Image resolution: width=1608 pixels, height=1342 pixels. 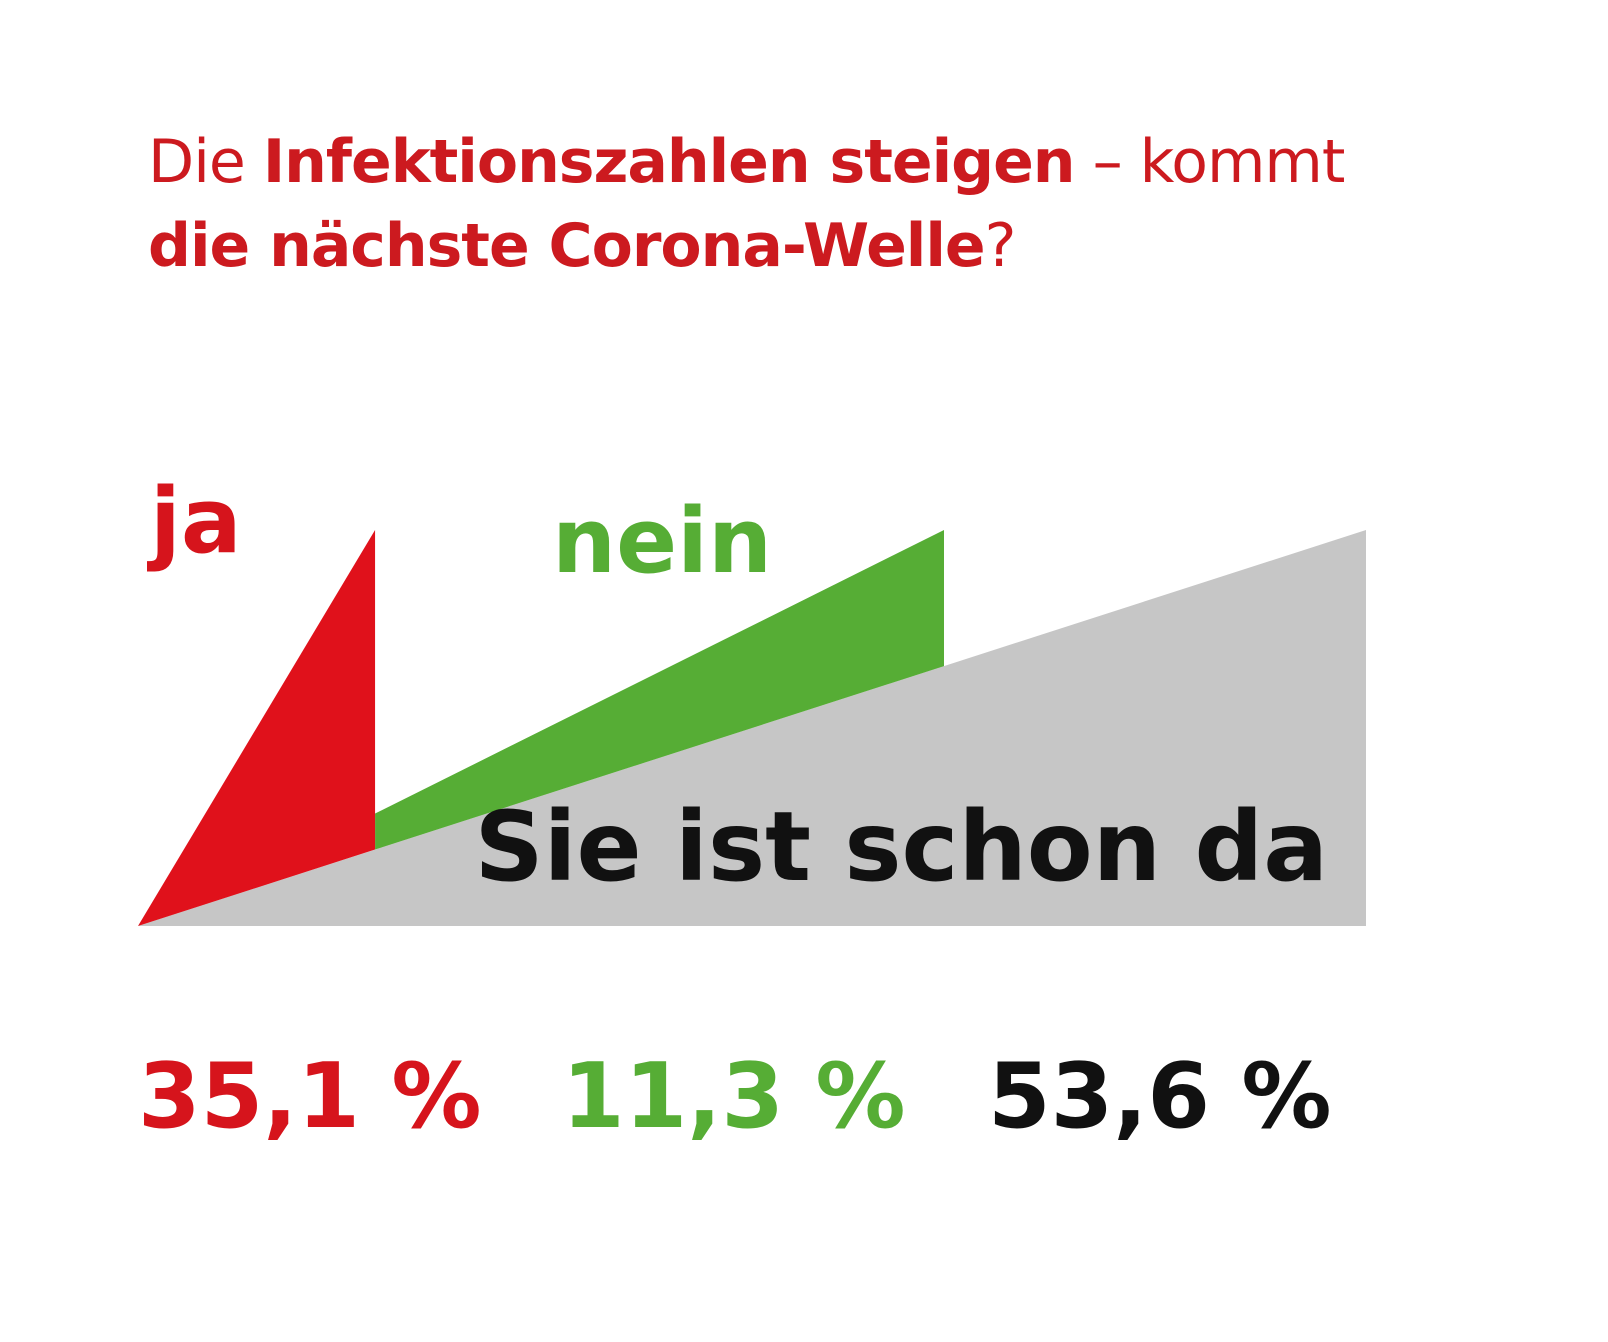 I want to click on chart-value-labels: 35,1 % 11,3 % 53,6 %, so click(x=735, y=1096).